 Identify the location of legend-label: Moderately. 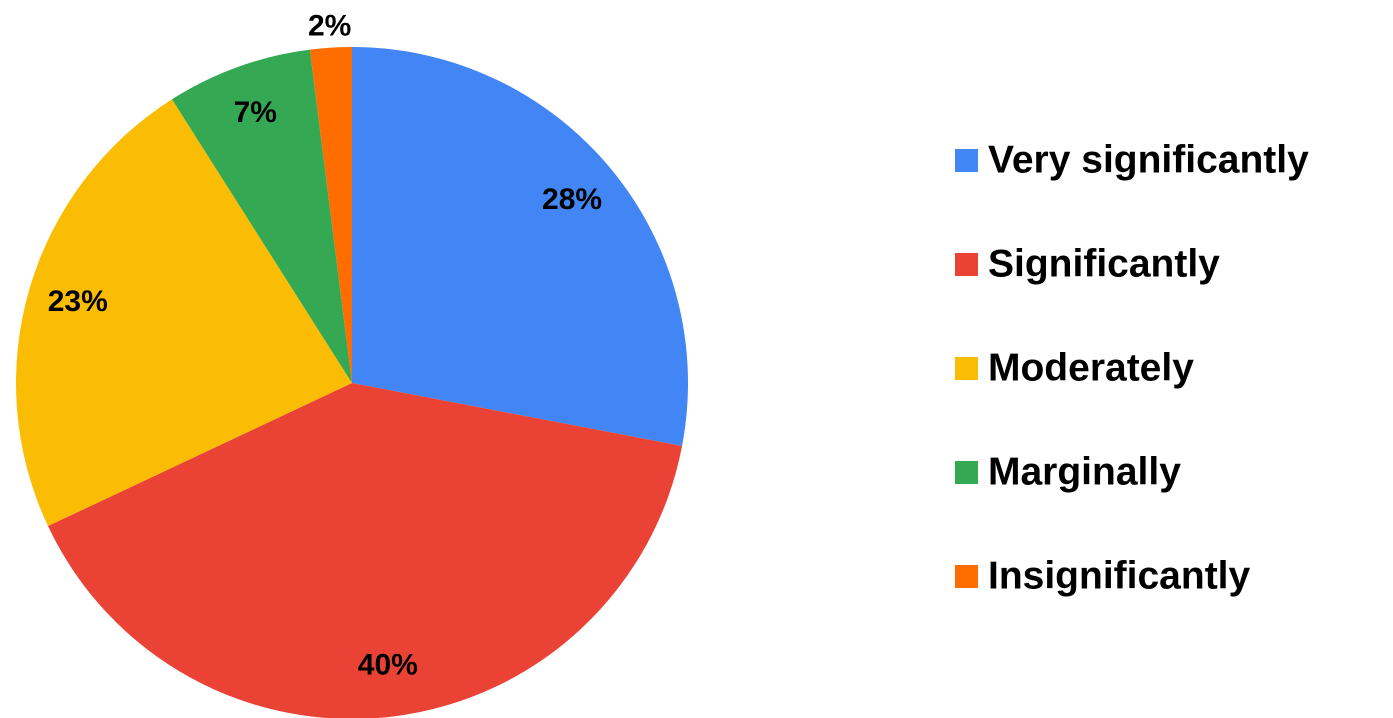
(1091, 367).